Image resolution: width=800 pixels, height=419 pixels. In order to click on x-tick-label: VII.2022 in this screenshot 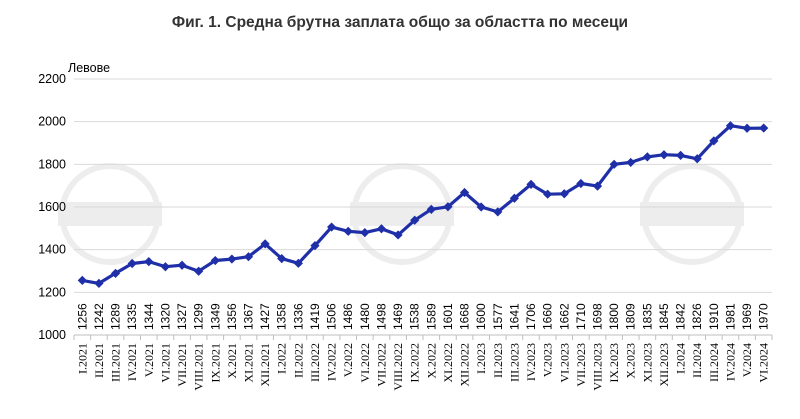, I will do `click(381, 365)`.